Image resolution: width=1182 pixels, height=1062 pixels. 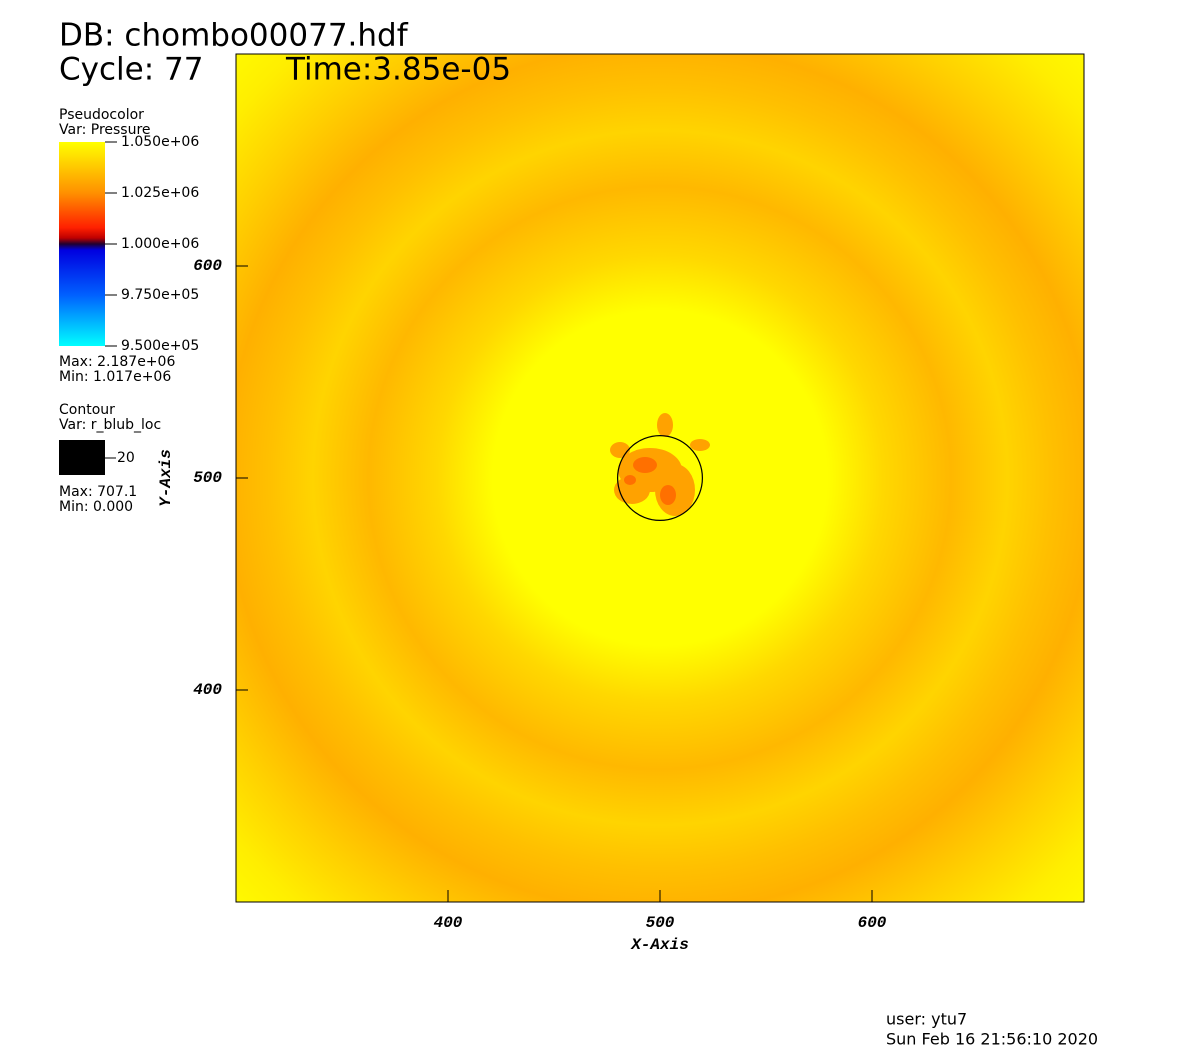 I want to click on contour-level-label: 20, so click(x=126, y=458).